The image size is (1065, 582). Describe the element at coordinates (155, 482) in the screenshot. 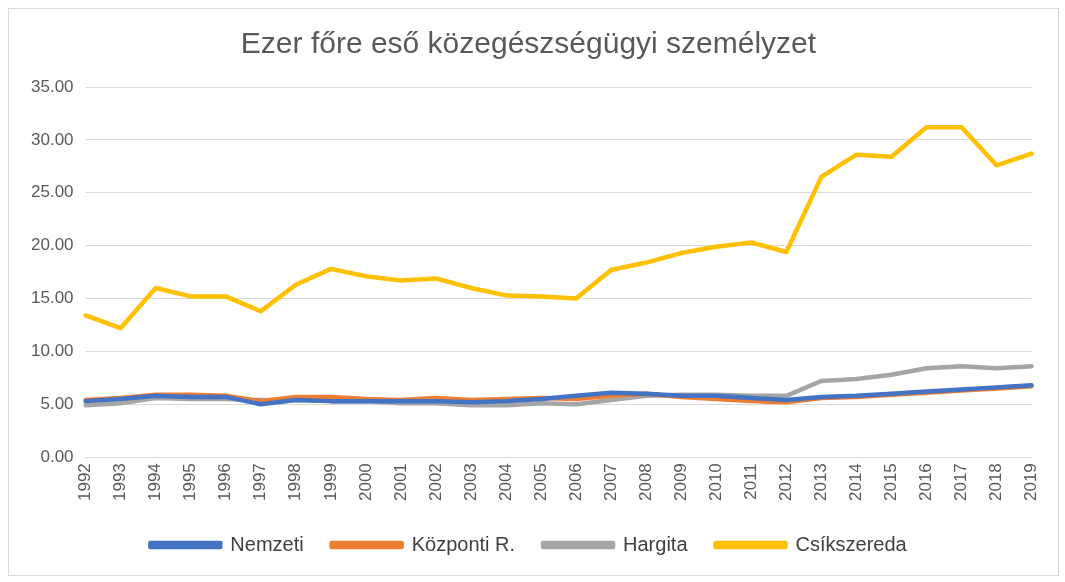

I see `x-tick-label: 1994` at that location.